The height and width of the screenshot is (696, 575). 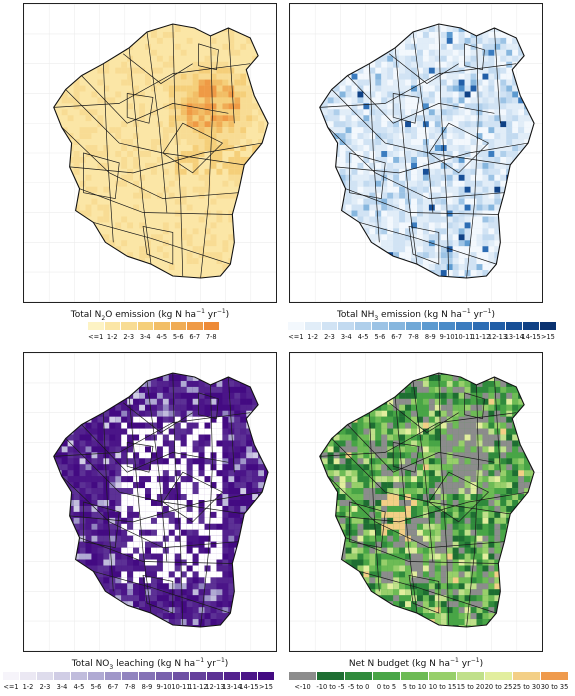 What do you see at coordinates (330, 687) in the screenshot?
I see `legend-label: -10 to -5` at bounding box center [330, 687].